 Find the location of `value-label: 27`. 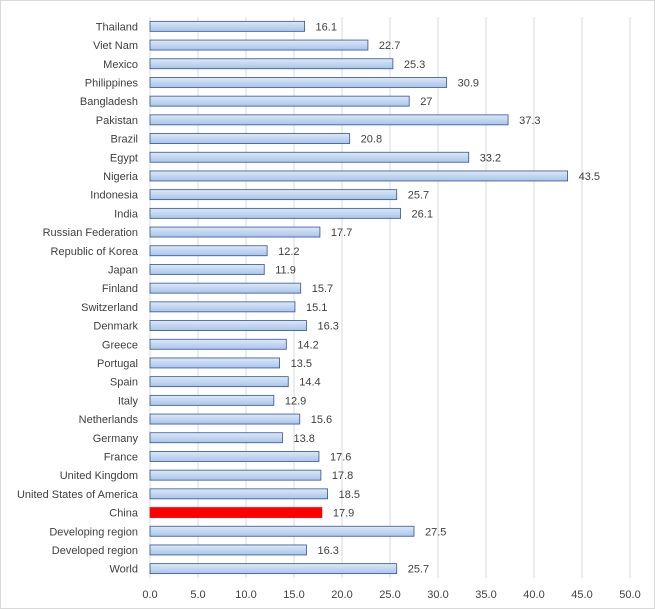

value-label: 27 is located at coordinates (426, 102).